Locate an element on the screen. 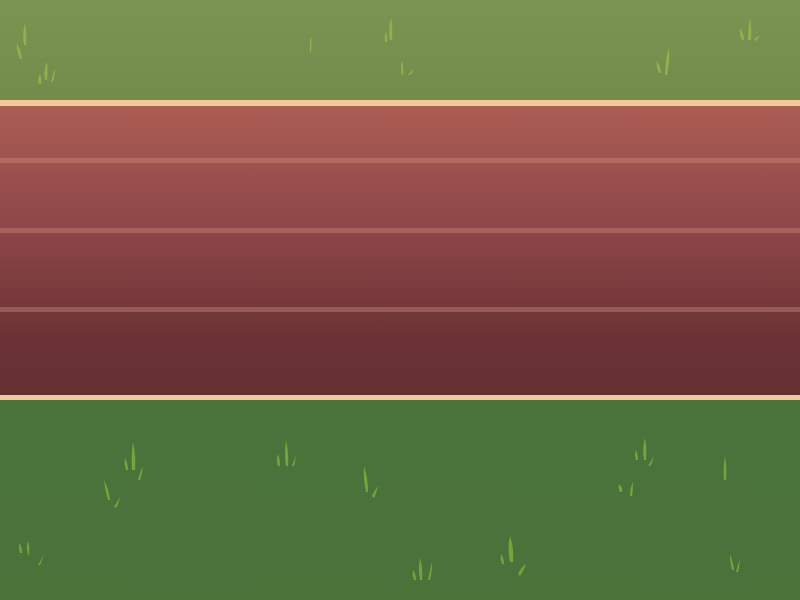  grass-tufts-top is located at coordinates (388, 51).